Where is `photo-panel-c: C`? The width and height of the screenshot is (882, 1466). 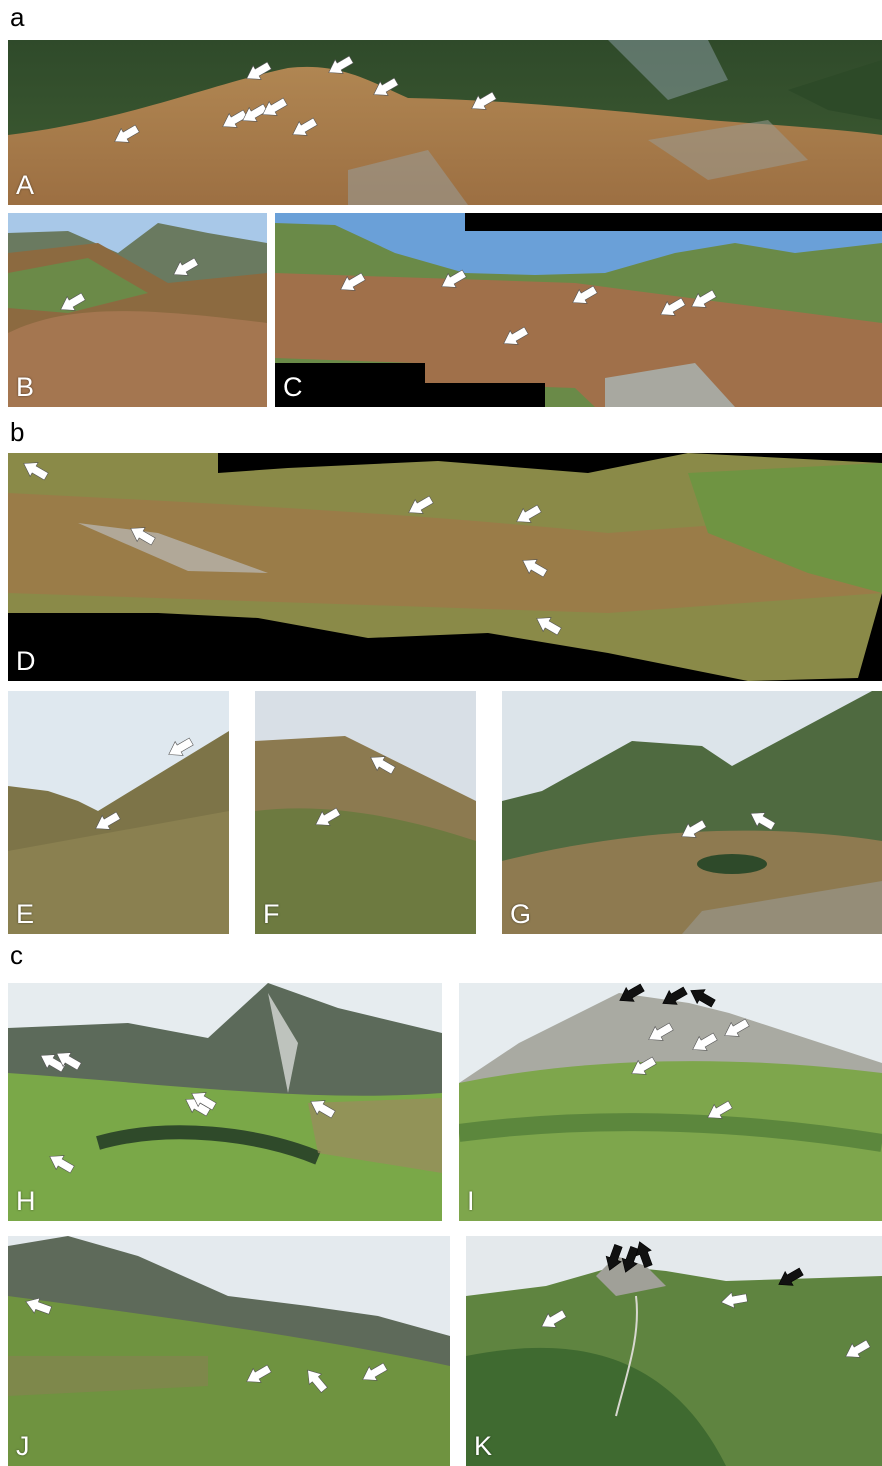 photo-panel-c: C is located at coordinates (578, 310).